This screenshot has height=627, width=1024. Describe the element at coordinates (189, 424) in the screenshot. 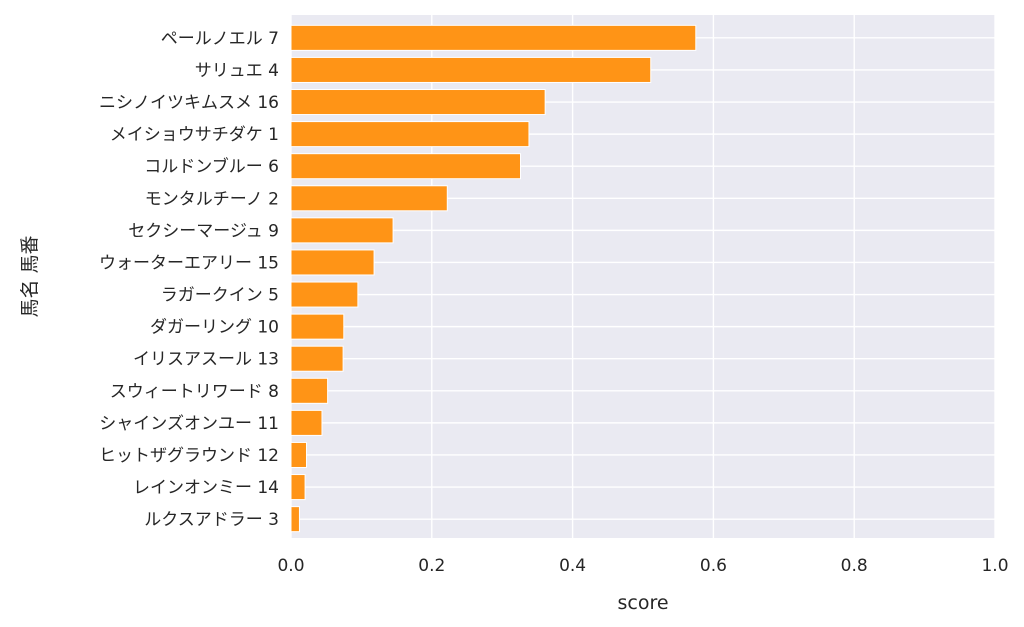

I see `y-tick-label: シャインズオンユー 11` at that location.